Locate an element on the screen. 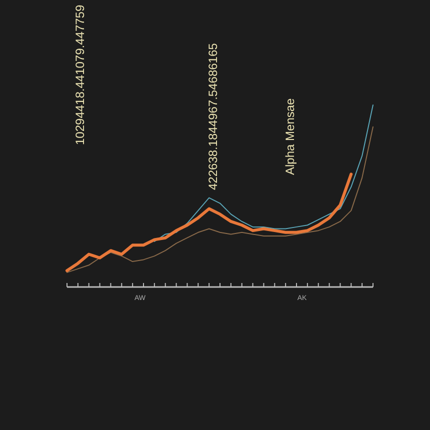 This screenshot has width=430, height=430. annotation: 10294418.441079.447759 is located at coordinates (80, 74).